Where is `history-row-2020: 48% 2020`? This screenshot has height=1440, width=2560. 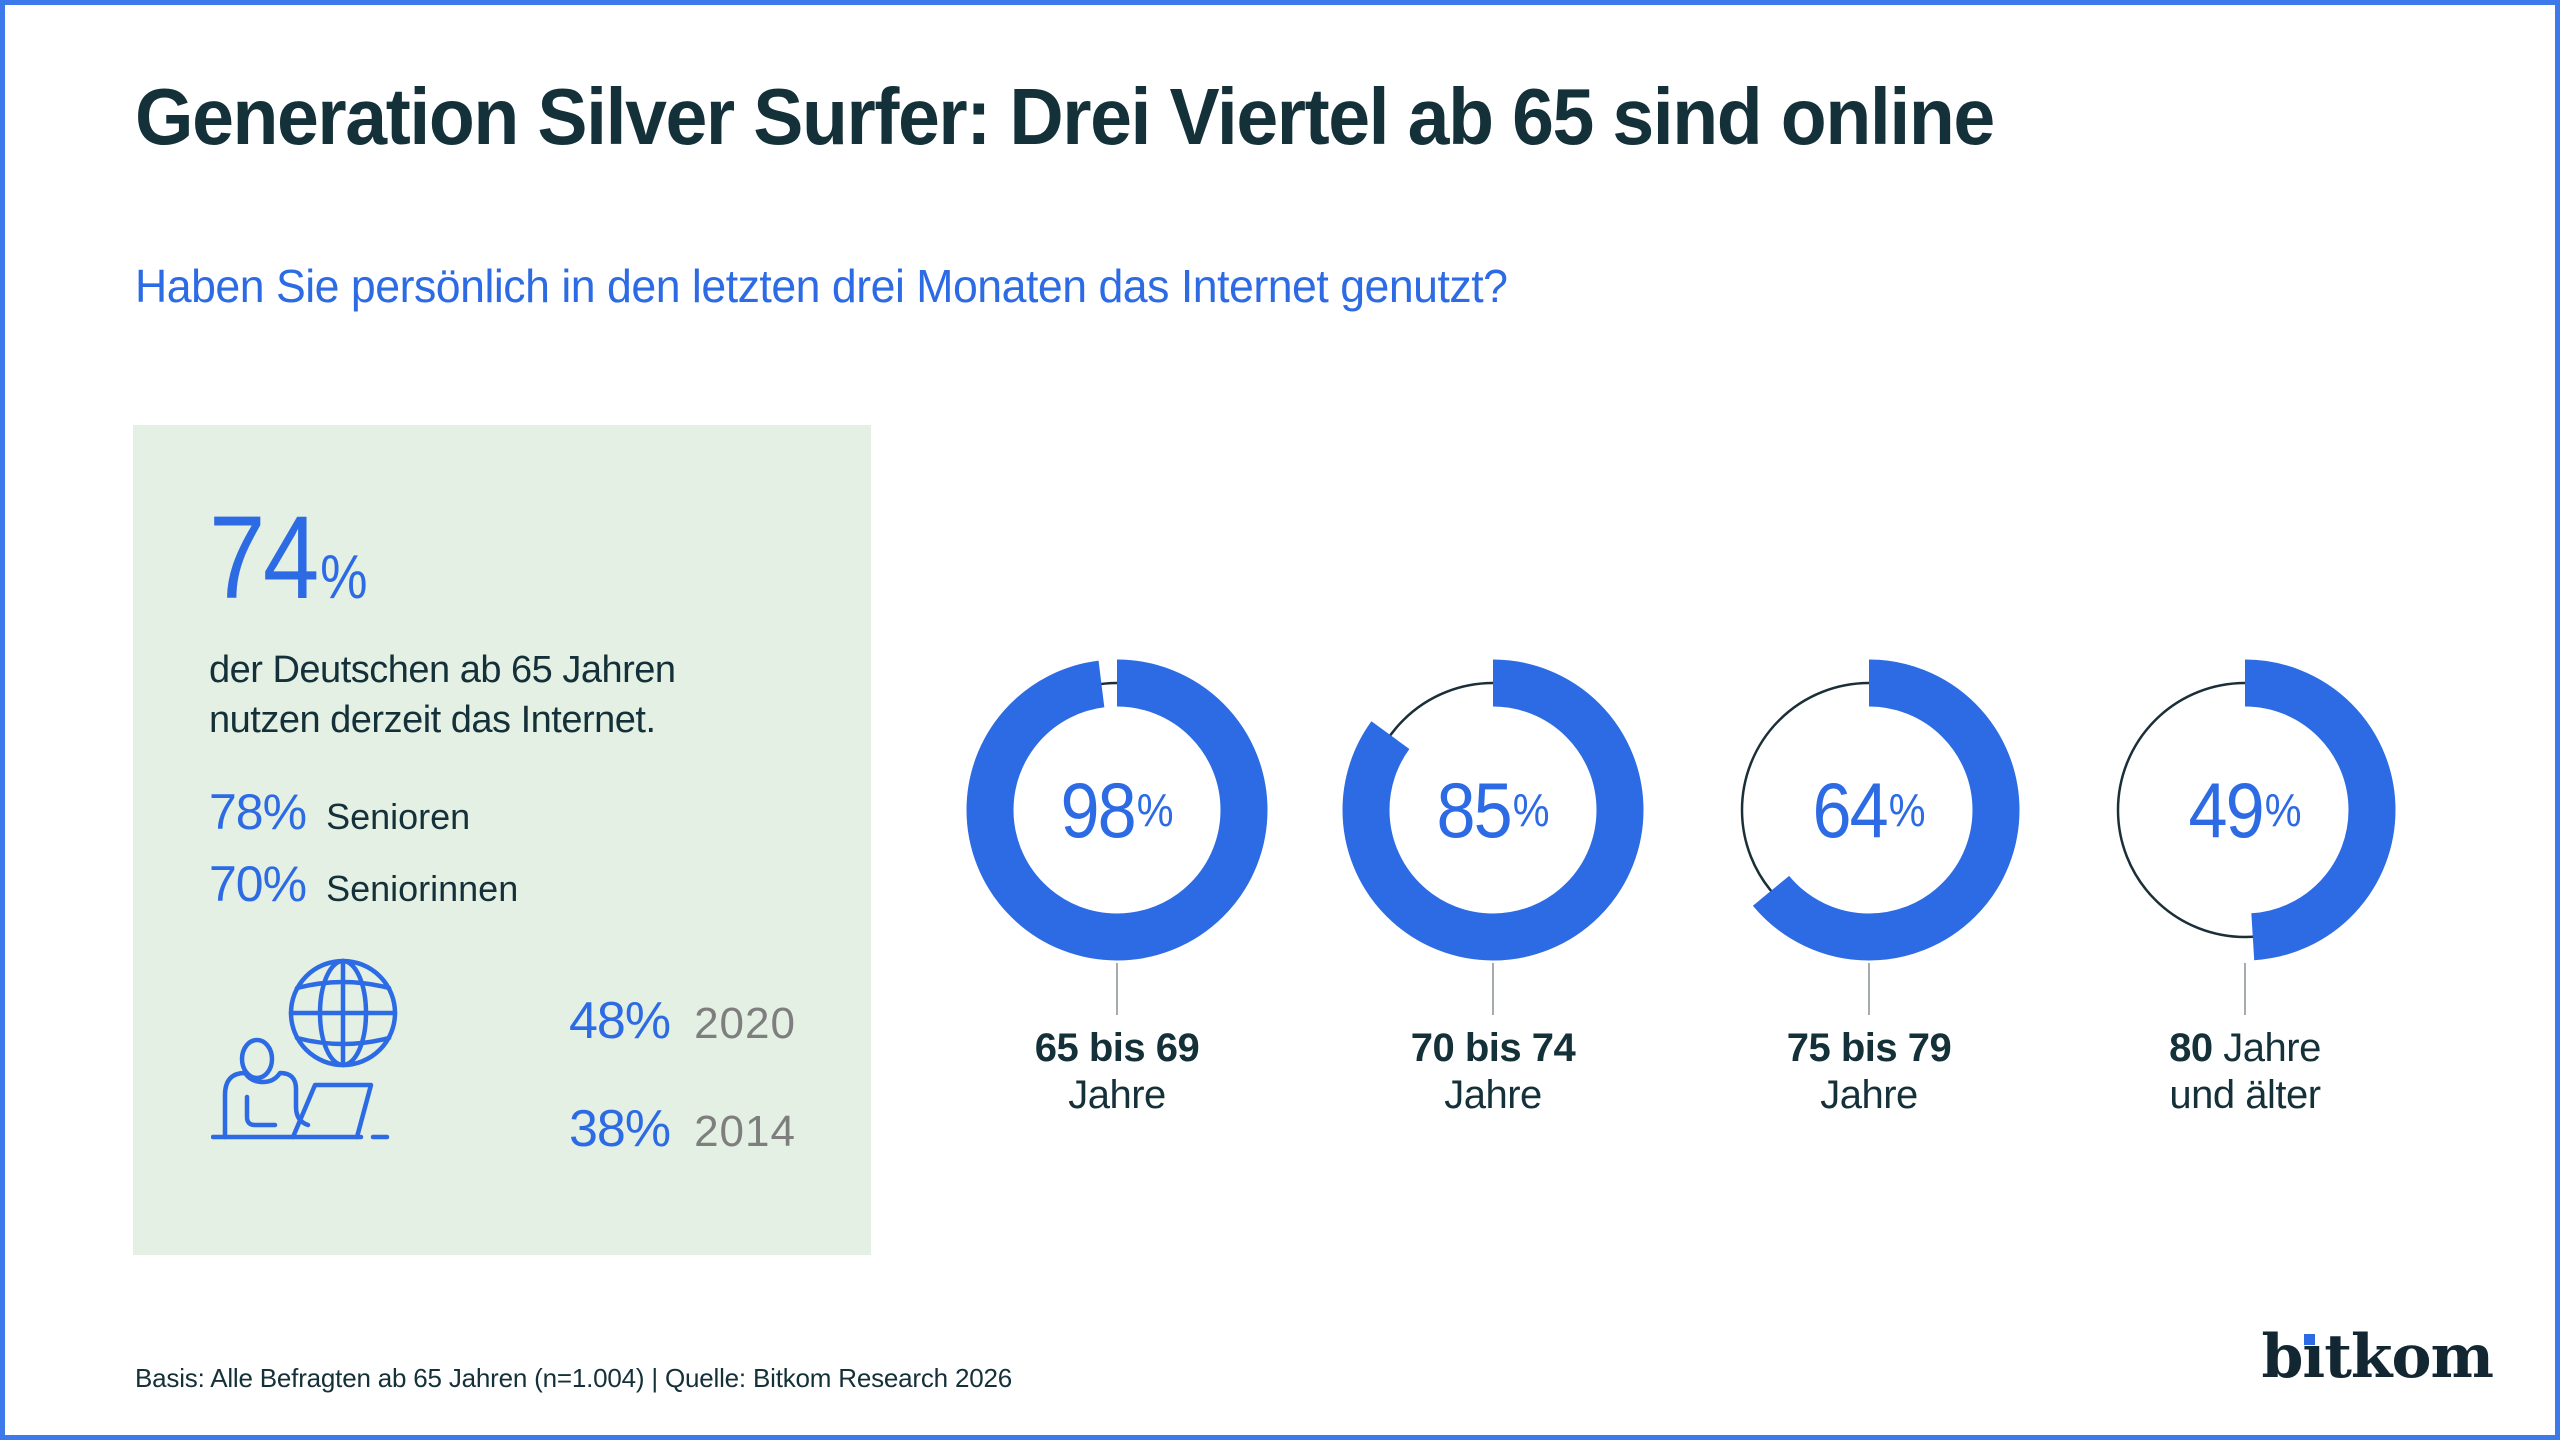
history-row-2020: 48% 2020 is located at coordinates (682, 1021).